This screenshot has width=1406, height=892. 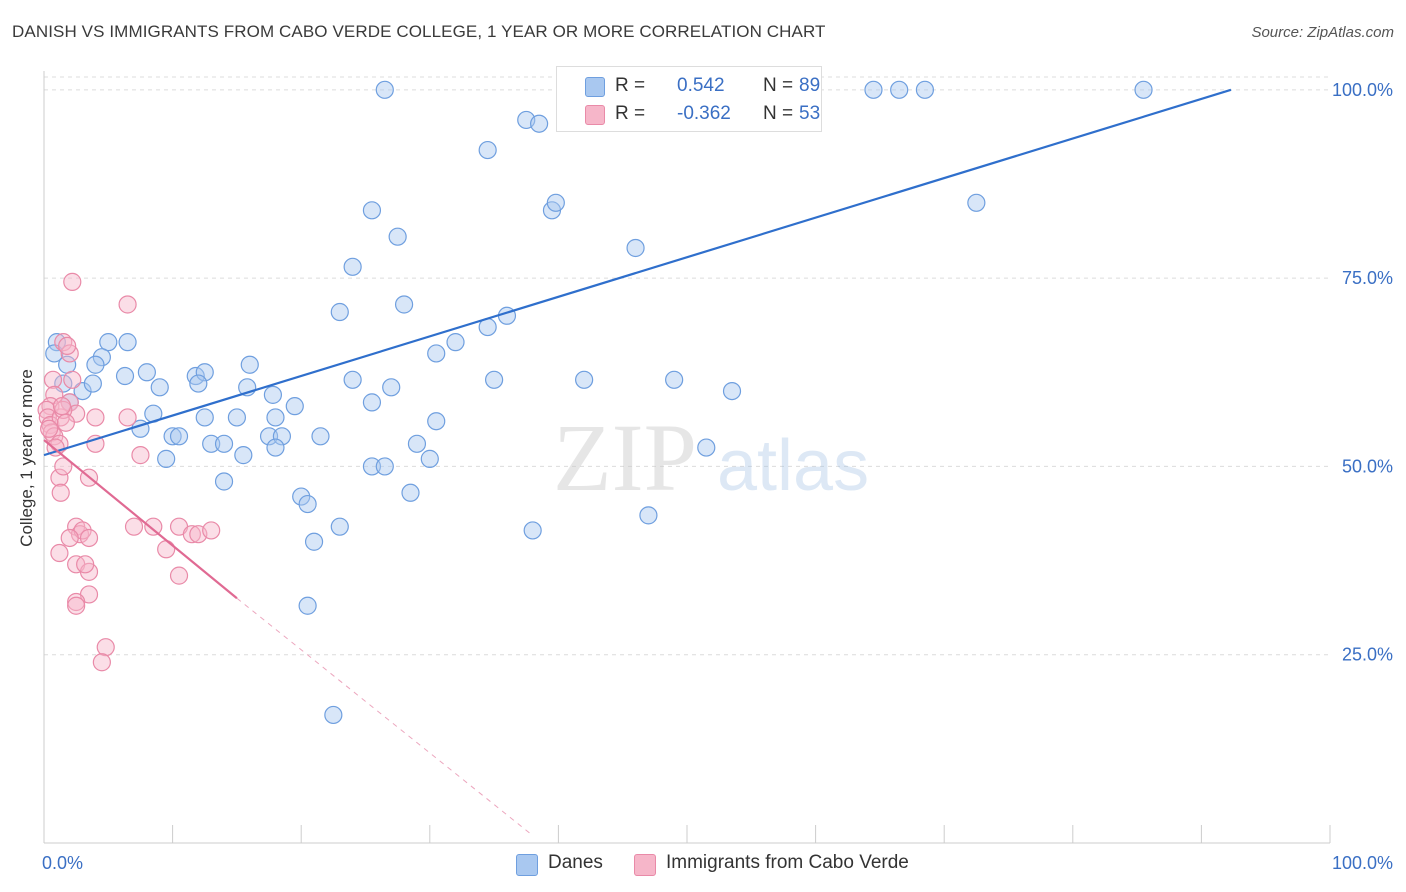 What do you see at coordinates (1362, 863) in the screenshot?
I see `x-tick-label: 100.0%` at bounding box center [1362, 863].